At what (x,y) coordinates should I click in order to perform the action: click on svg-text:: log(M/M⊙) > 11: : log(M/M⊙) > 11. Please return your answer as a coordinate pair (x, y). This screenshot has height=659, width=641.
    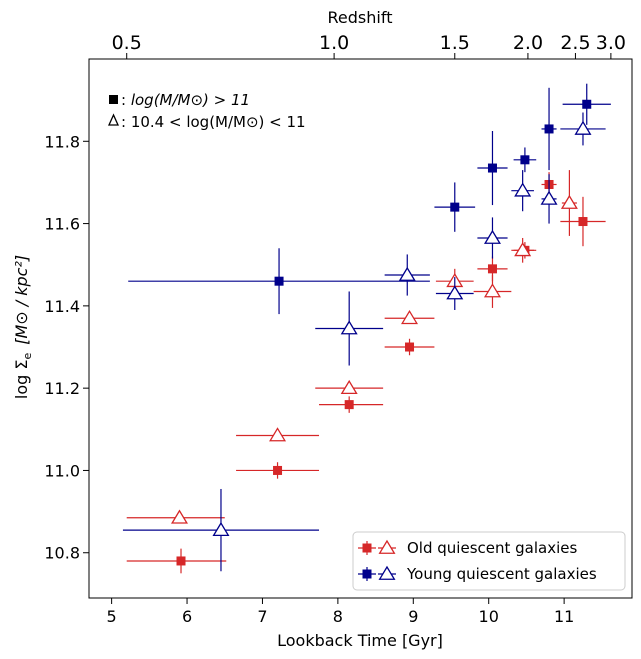
    Looking at the image, I should click on (185, 100).